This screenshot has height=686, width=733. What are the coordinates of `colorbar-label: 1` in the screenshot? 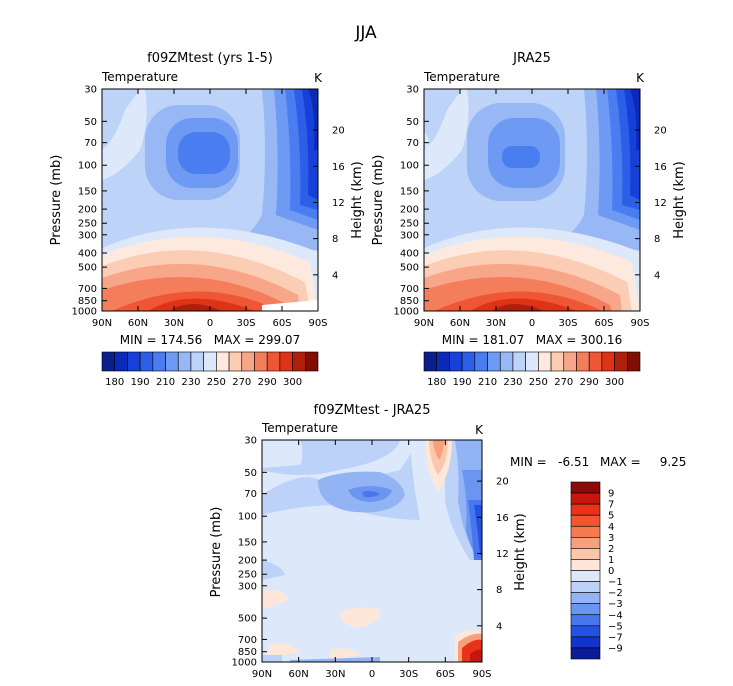 It's located at (611, 560).